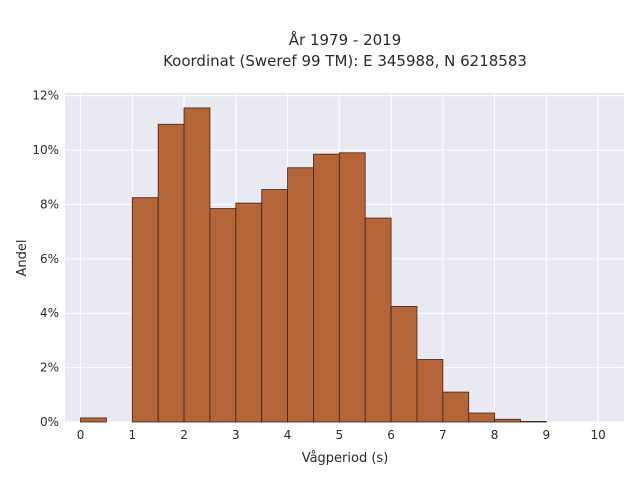  I want to click on y-axis-label: Andel, so click(22, 258).